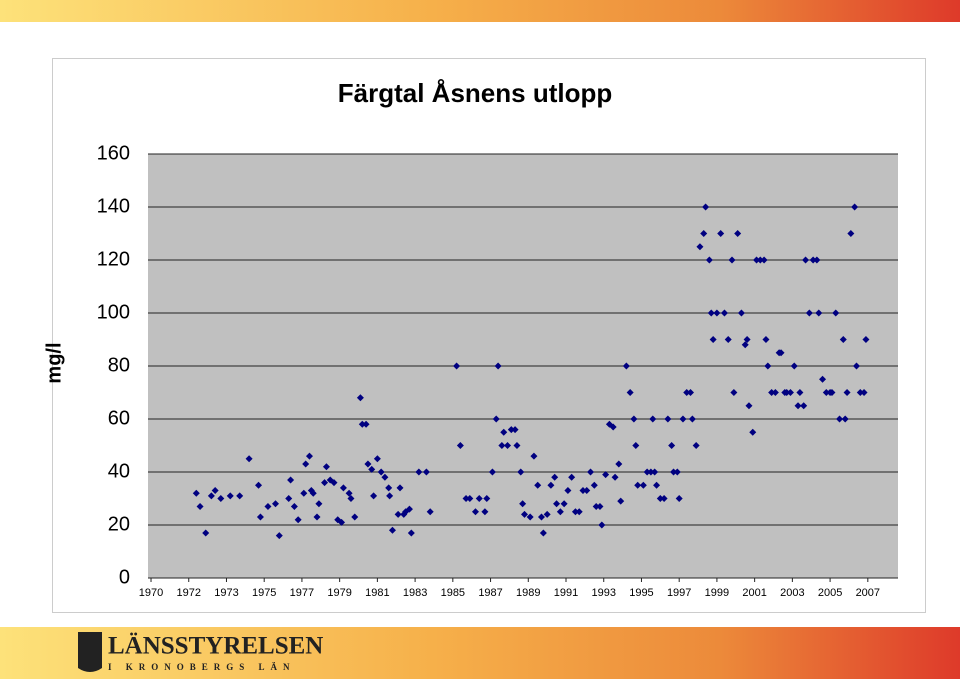  Describe the element at coordinates (415, 593) in the screenshot. I see `x-tick-label: 1983` at that location.